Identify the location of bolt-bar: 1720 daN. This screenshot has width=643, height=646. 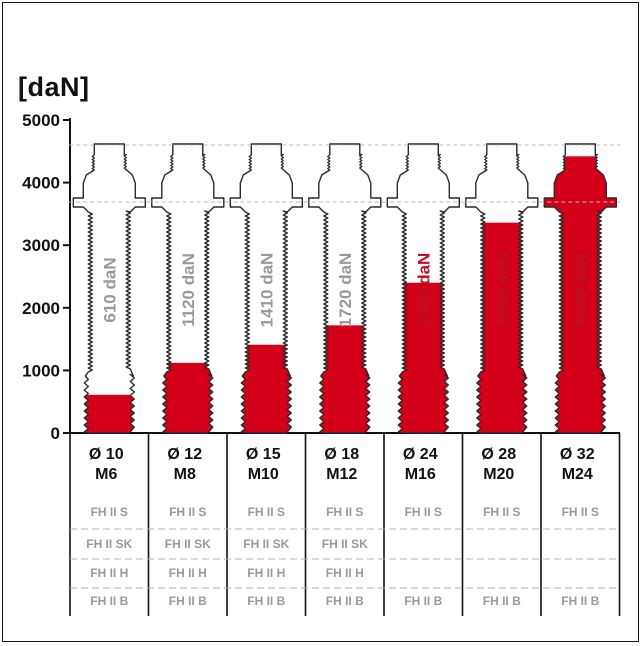
(344, 288).